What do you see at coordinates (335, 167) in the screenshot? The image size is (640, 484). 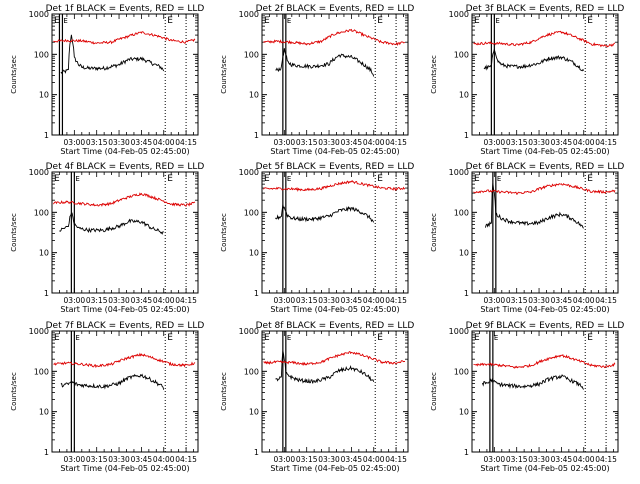 I see `panel-title: Det 5f BLACK = Events, RED = LLD` at bounding box center [335, 167].